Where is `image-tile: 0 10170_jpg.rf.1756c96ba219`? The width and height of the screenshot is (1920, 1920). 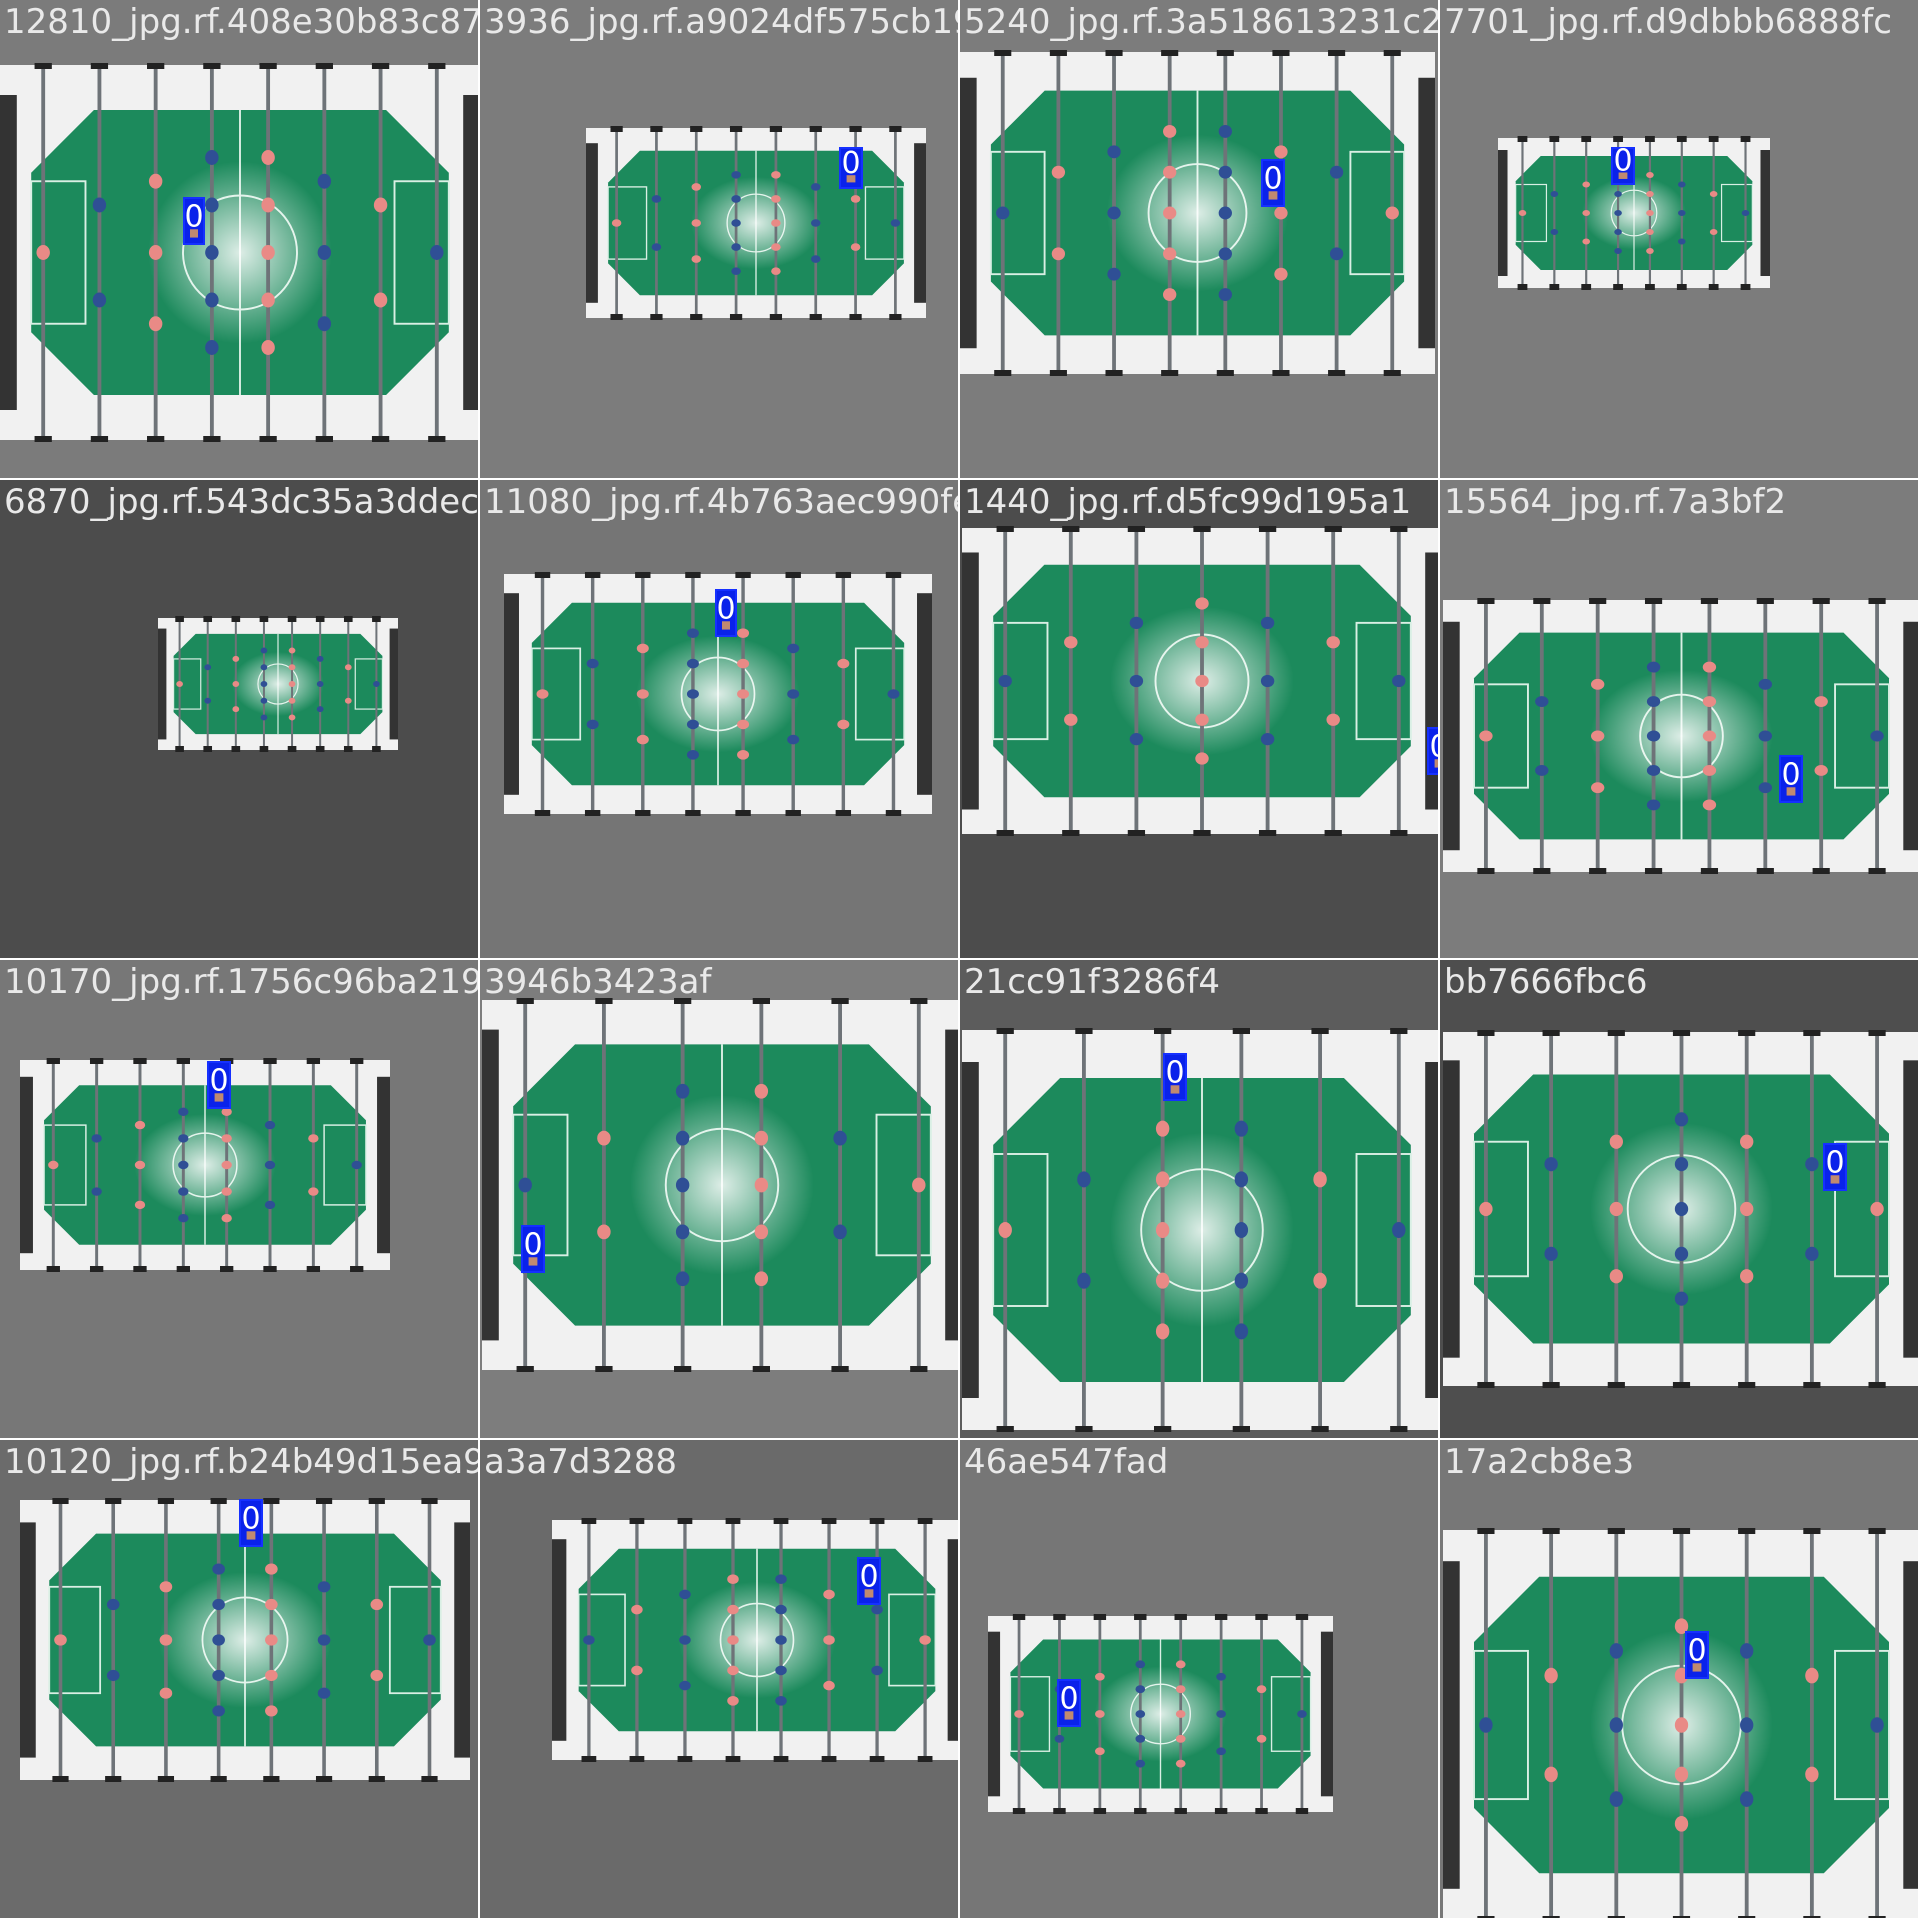 image-tile: 0 10170_jpg.rf.1756c96ba219 is located at coordinates (240, 1200).